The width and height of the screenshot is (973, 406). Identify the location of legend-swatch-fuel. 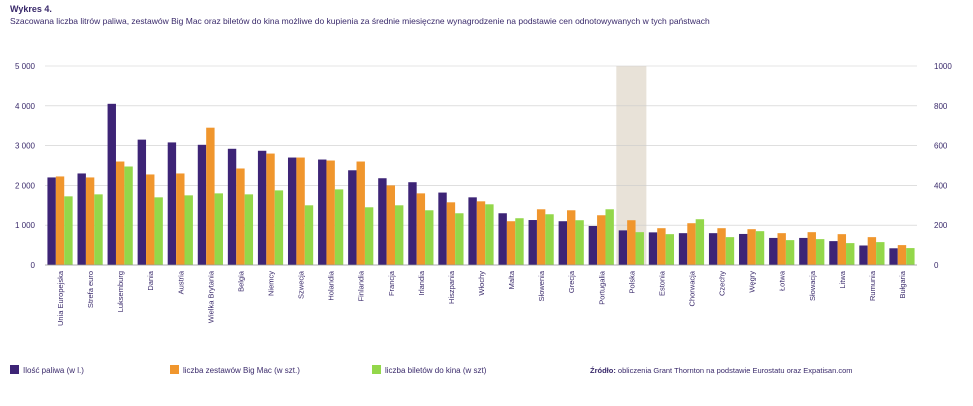
(14, 369).